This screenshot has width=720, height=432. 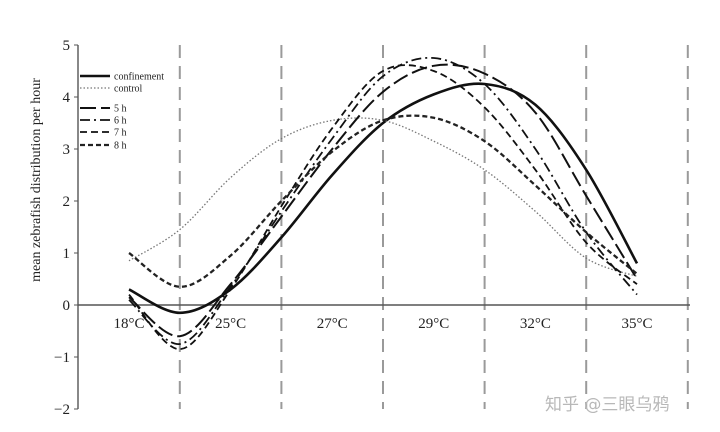 What do you see at coordinates (636, 324) in the screenshot?
I see `x-category-label: 35°C` at bounding box center [636, 324].